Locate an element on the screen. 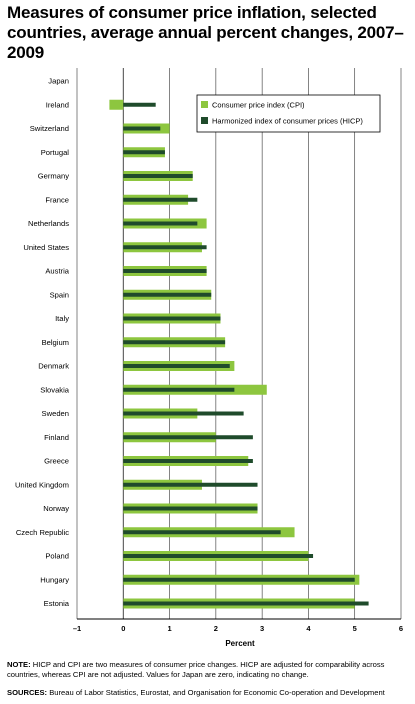 This screenshot has height=704, width=415. category-label: United States is located at coordinates (46, 247).